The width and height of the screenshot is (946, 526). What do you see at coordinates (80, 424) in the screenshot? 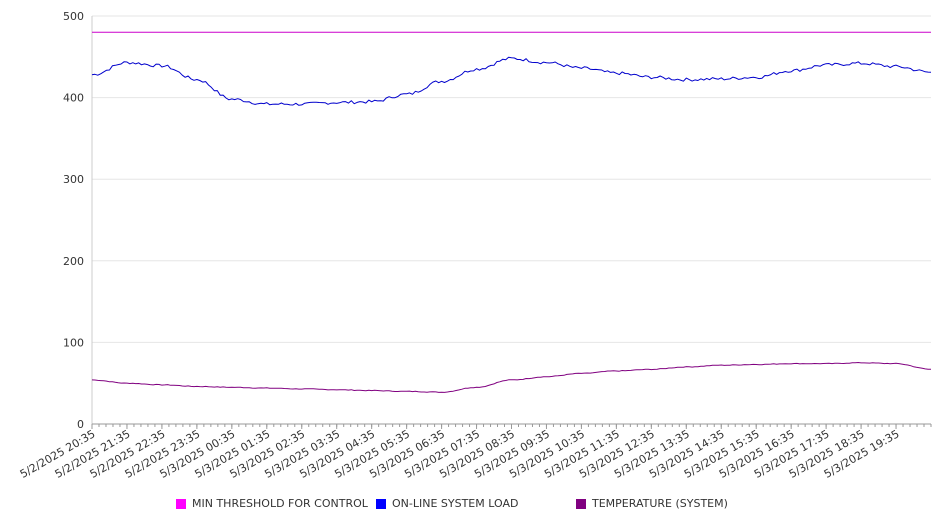
I see `y-tick-label: 0` at bounding box center [80, 424].